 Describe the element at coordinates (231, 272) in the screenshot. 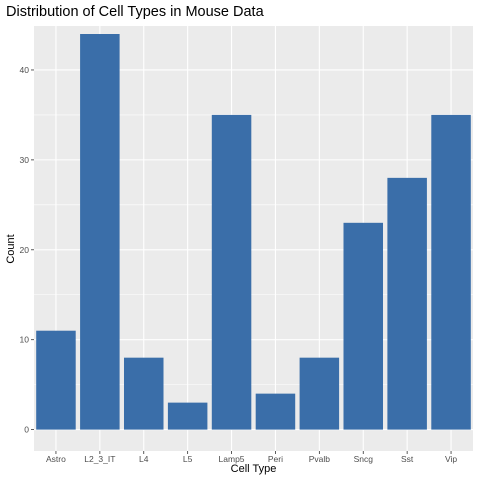

I see `bar-lamp5` at that location.